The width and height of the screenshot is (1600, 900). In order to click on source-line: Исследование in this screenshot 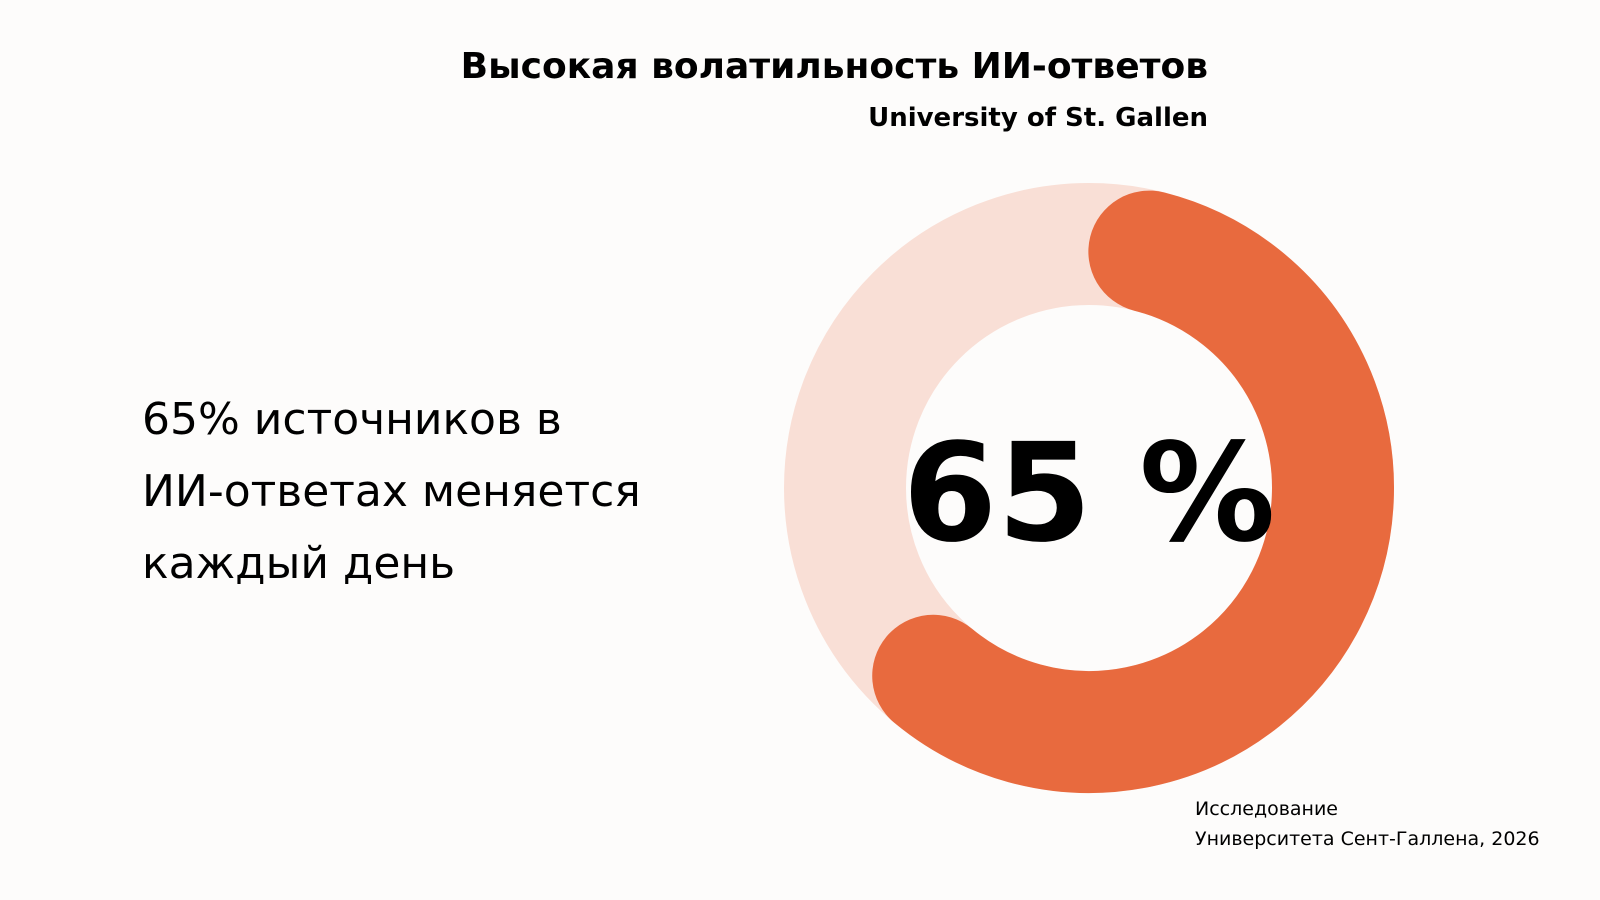, I will do `click(1266, 809)`.